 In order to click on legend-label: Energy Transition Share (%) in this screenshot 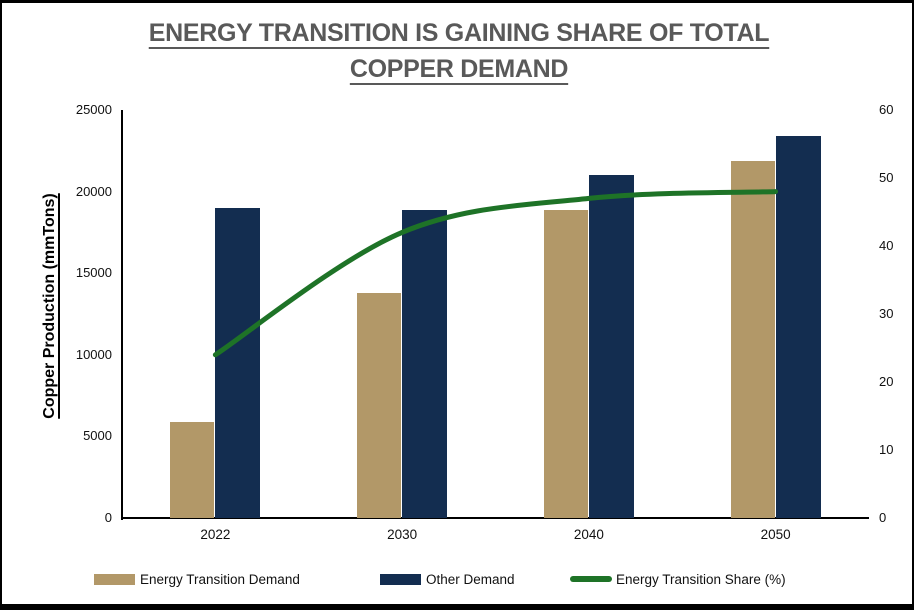, I will do `click(701, 579)`.